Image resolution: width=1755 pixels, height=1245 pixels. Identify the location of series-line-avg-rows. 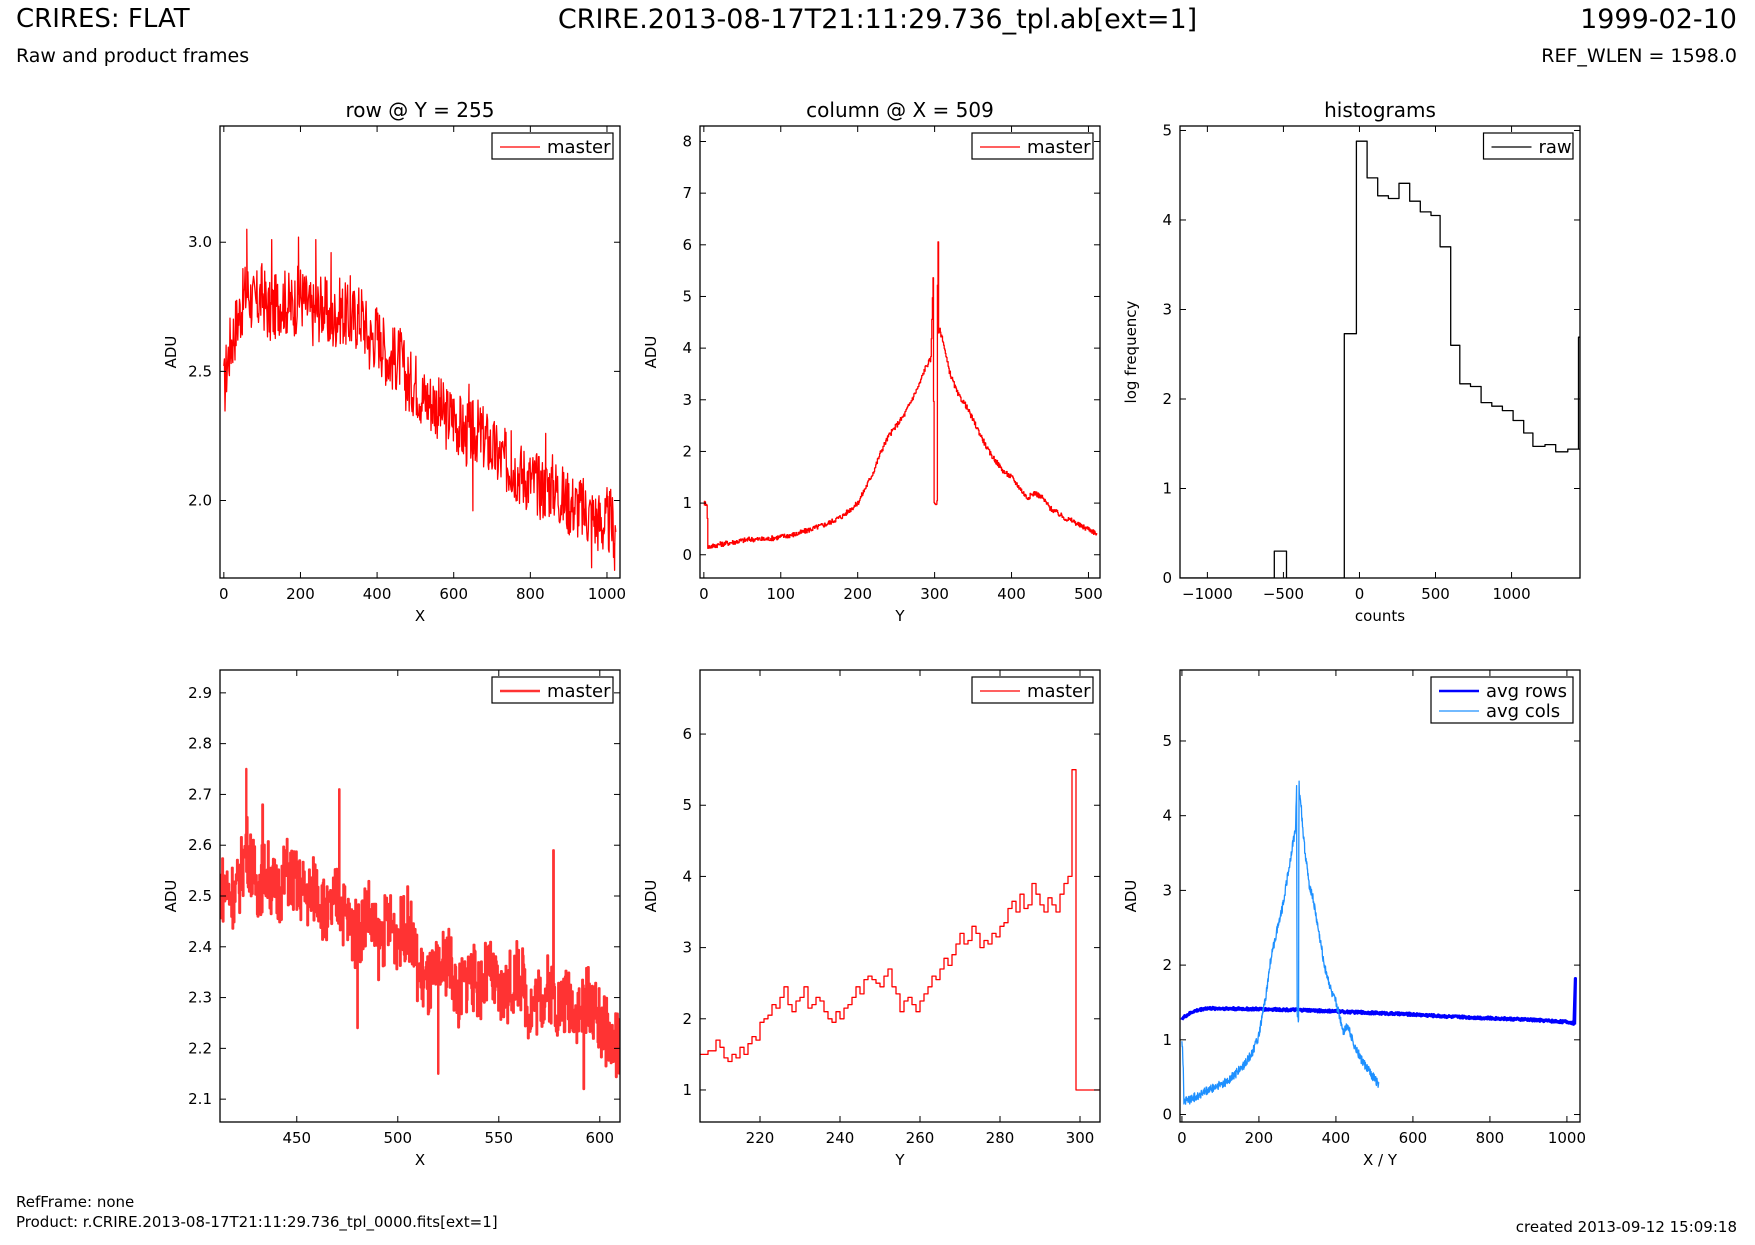
(1378, 1001).